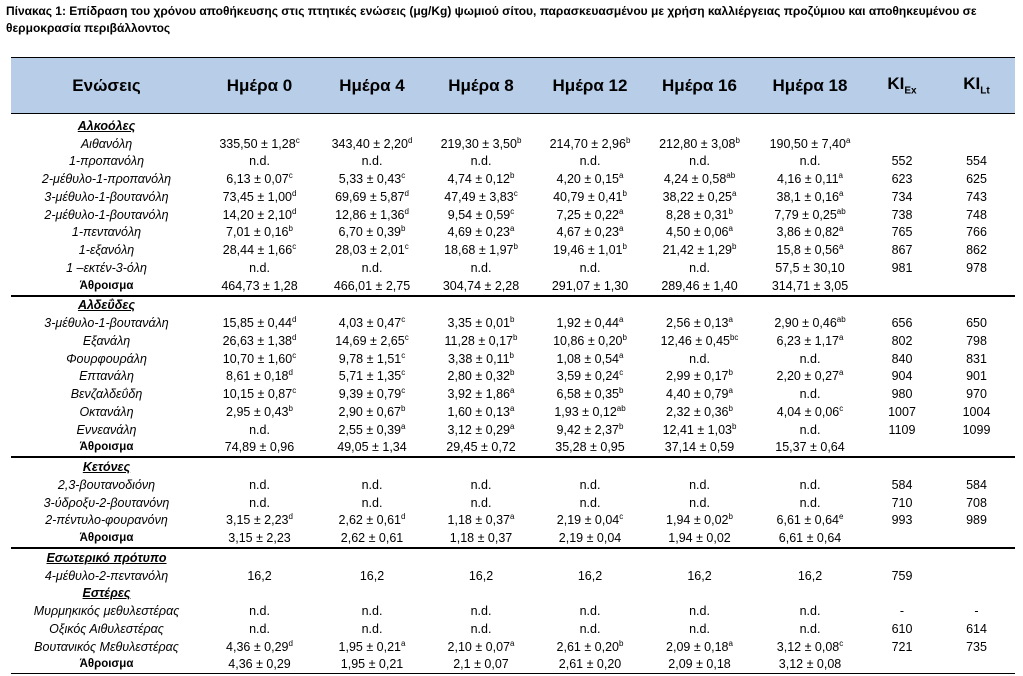  I want to click on compound-name: Άθροισμα, so click(106, 447).